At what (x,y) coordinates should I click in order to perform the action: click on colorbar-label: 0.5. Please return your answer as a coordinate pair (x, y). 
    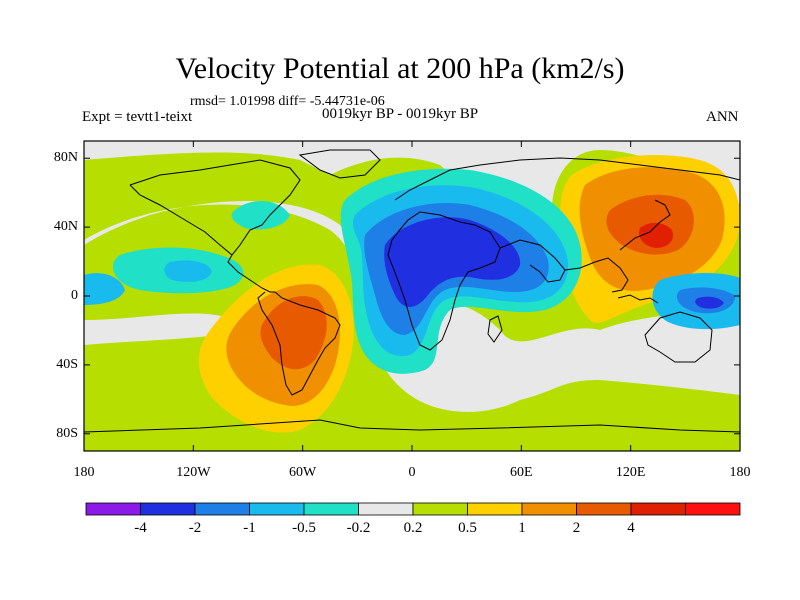
    Looking at the image, I should click on (467, 528).